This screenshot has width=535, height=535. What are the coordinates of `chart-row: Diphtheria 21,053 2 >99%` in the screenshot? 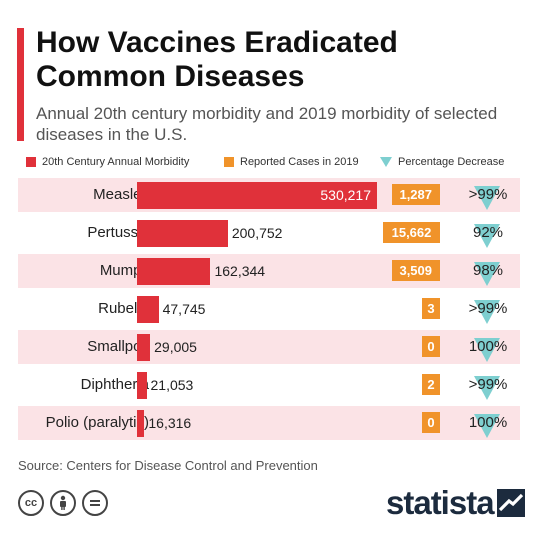 It's located at (269, 385).